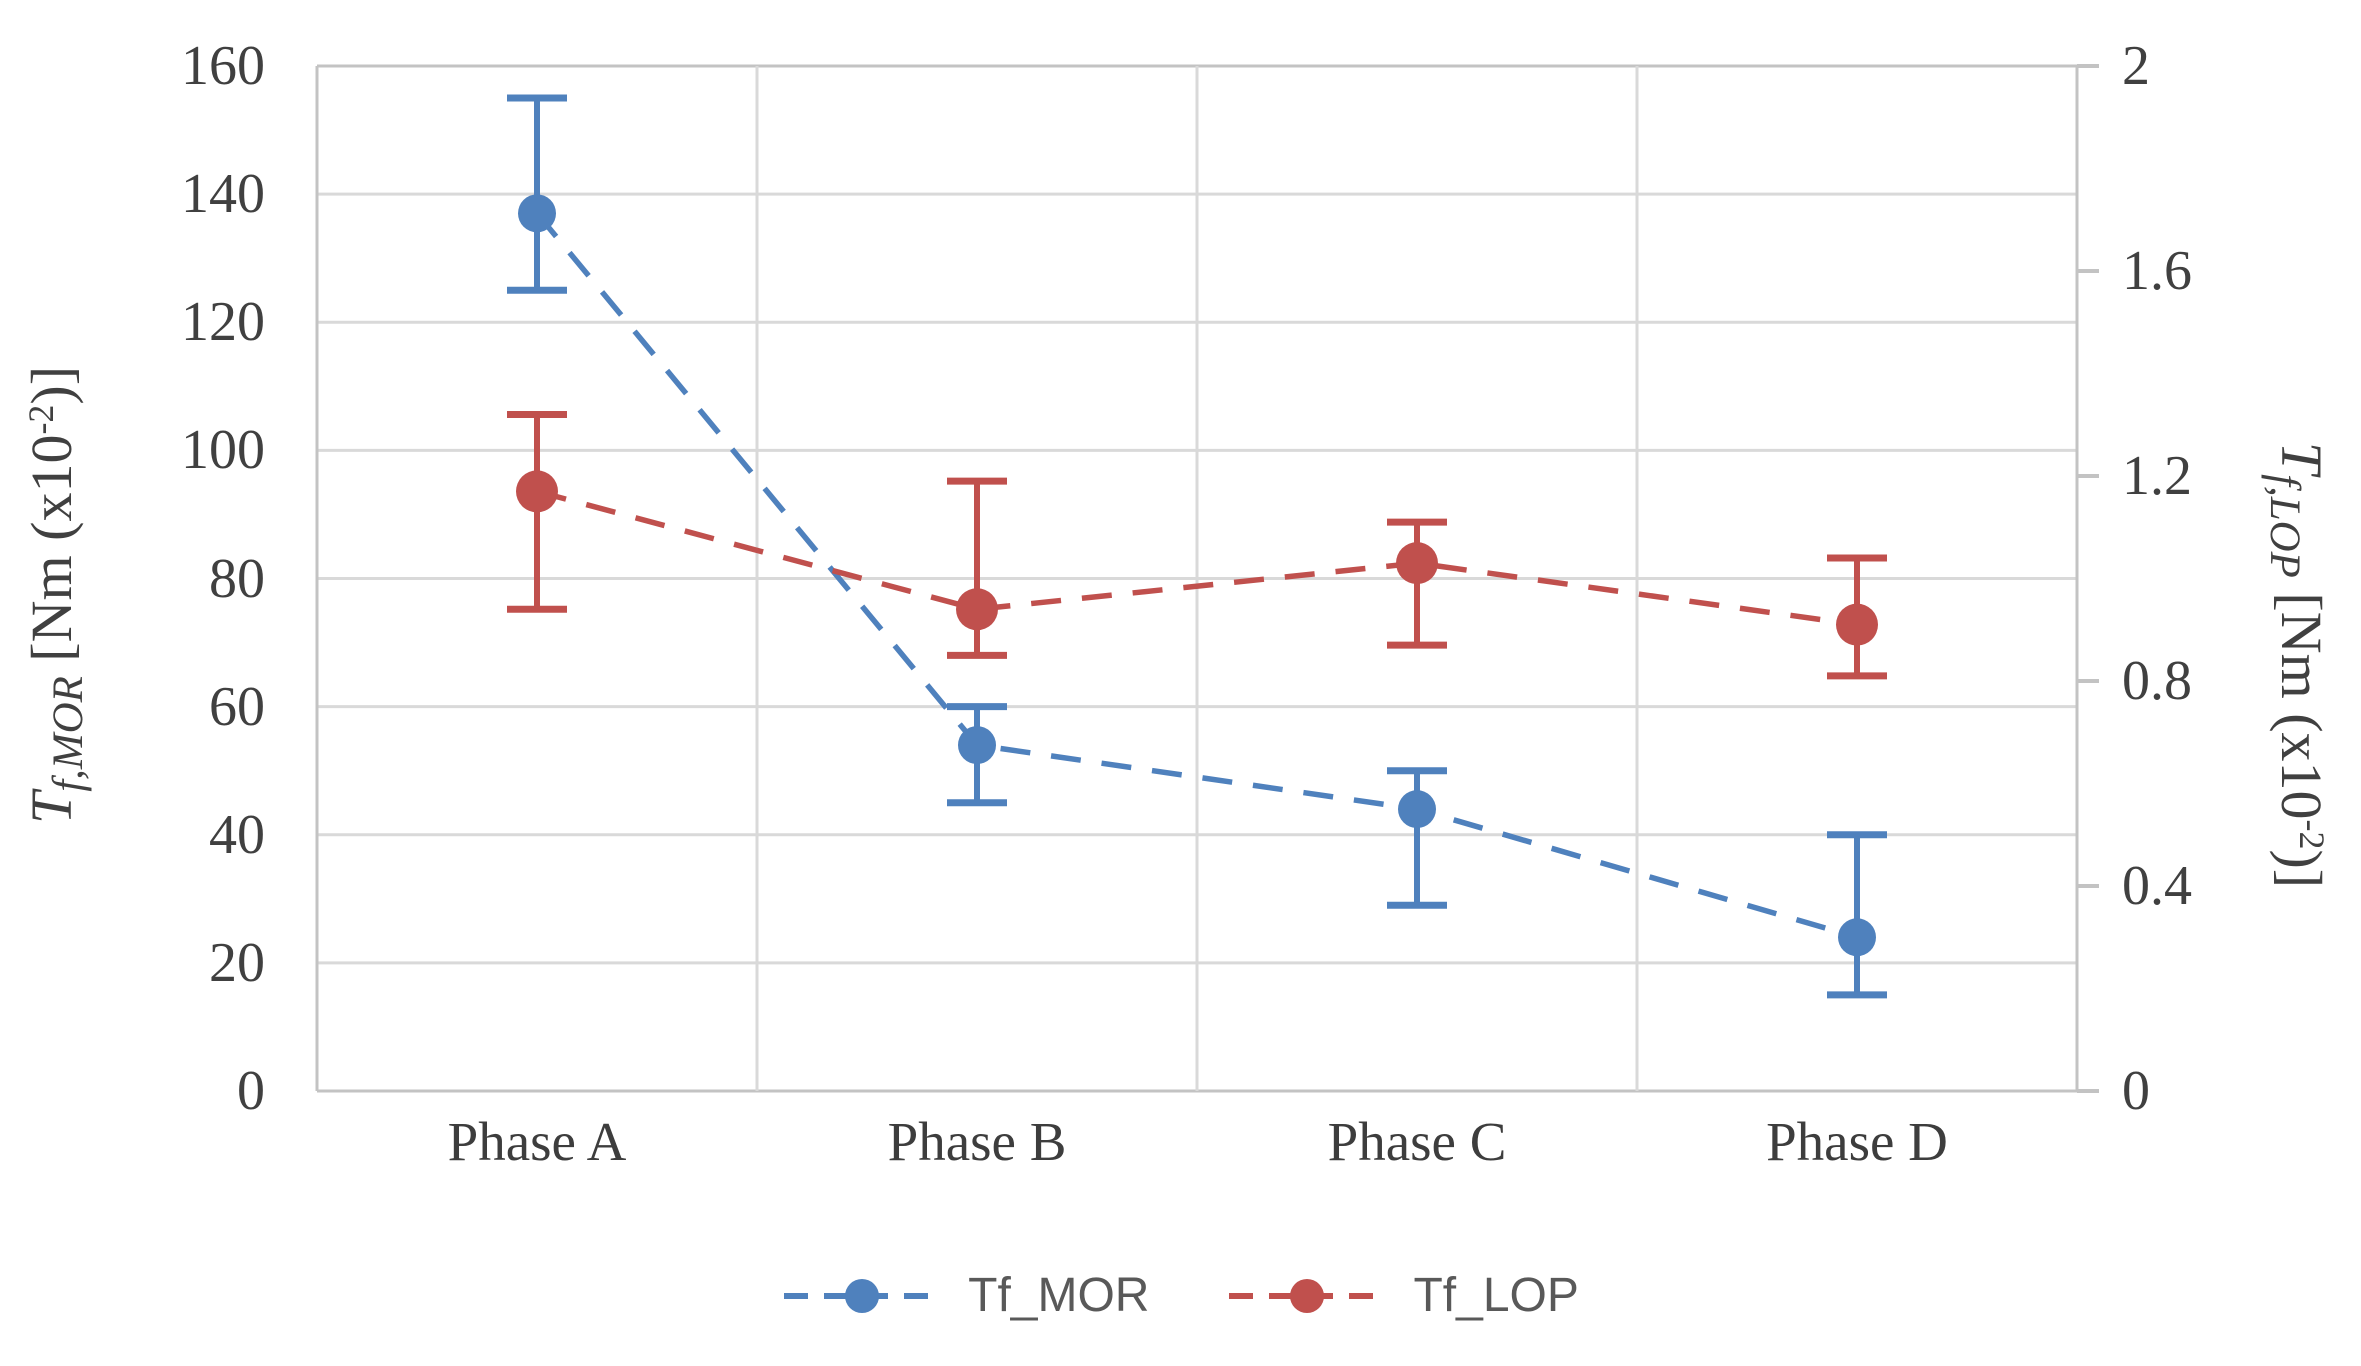 The height and width of the screenshot is (1366, 2361). What do you see at coordinates (2157, 271) in the screenshot?
I see `right-axis-tick-label: 1.6` at bounding box center [2157, 271].